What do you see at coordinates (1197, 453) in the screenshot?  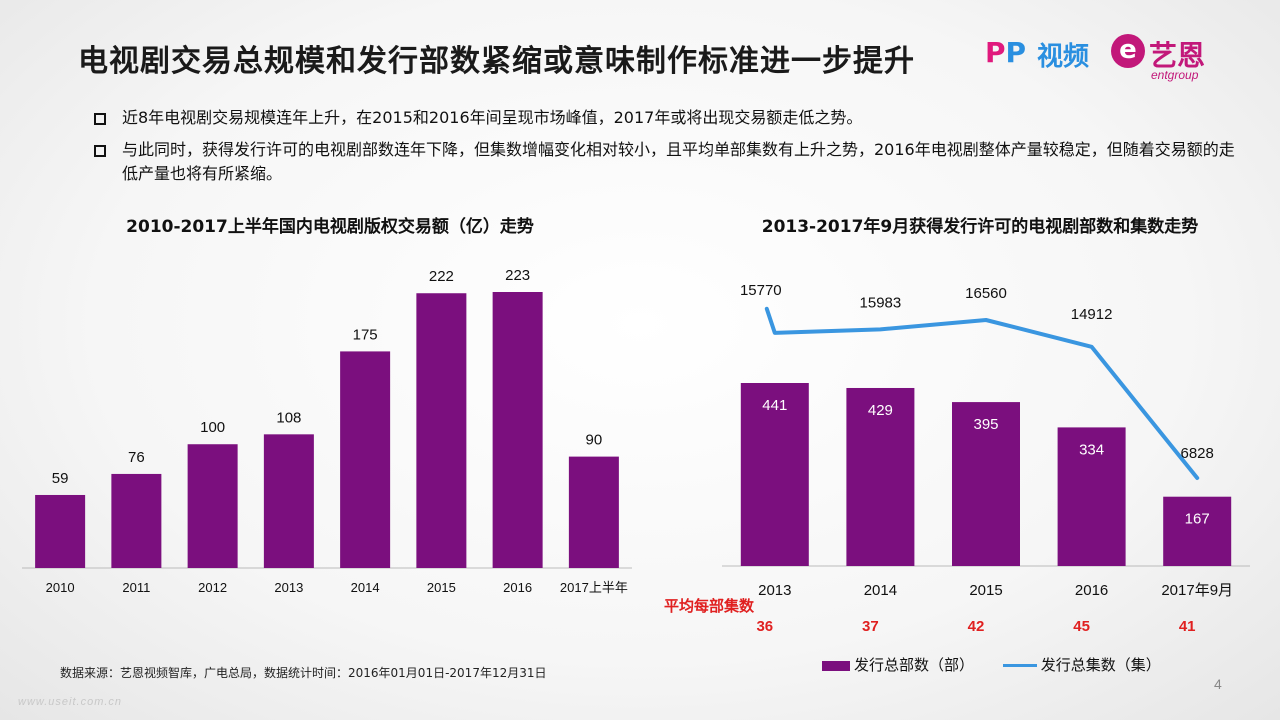 I see `episodes-value-label: 6828` at bounding box center [1197, 453].